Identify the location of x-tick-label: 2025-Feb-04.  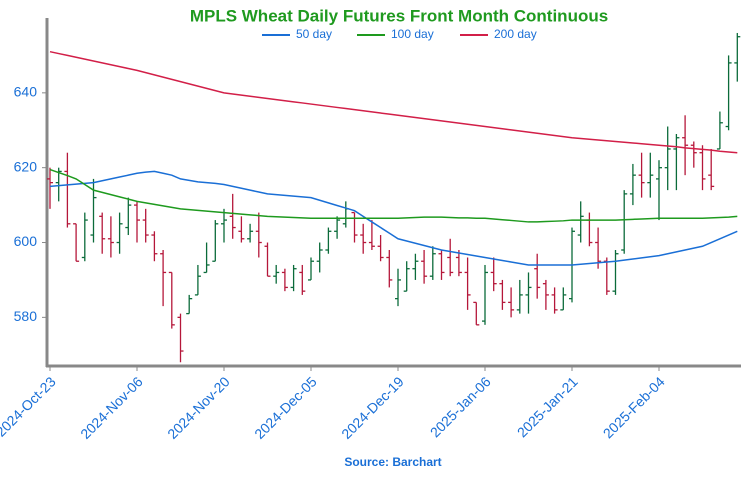
(634, 407).